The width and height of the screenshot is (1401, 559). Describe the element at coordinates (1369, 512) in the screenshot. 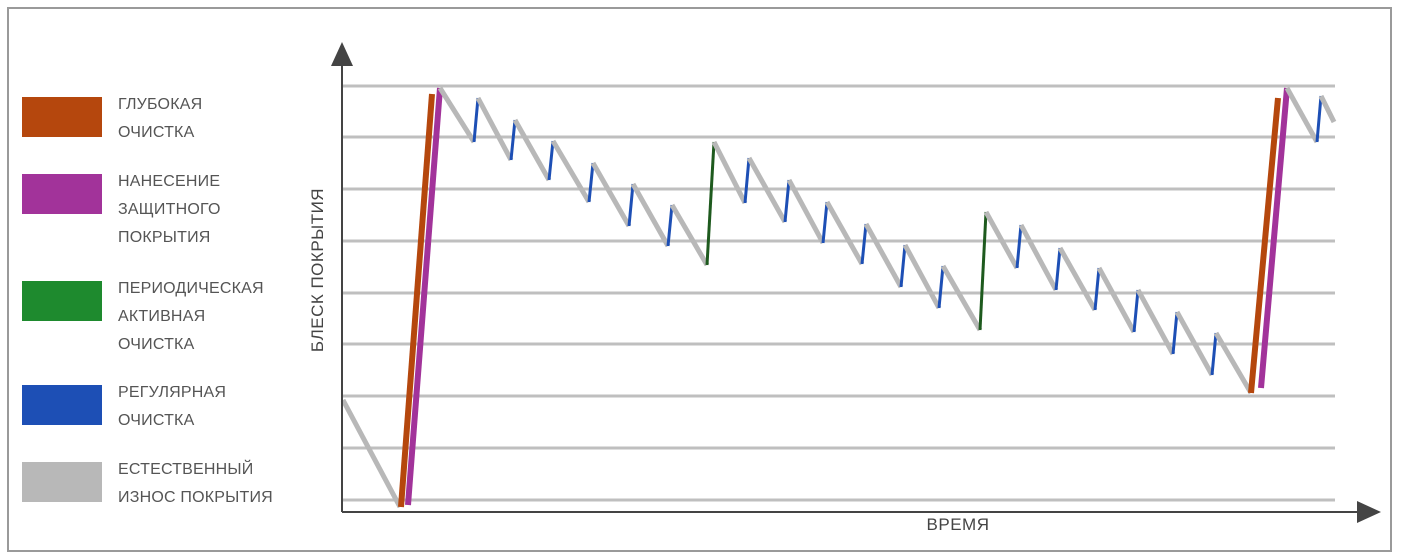

I see `x-axis-arrowhead` at that location.